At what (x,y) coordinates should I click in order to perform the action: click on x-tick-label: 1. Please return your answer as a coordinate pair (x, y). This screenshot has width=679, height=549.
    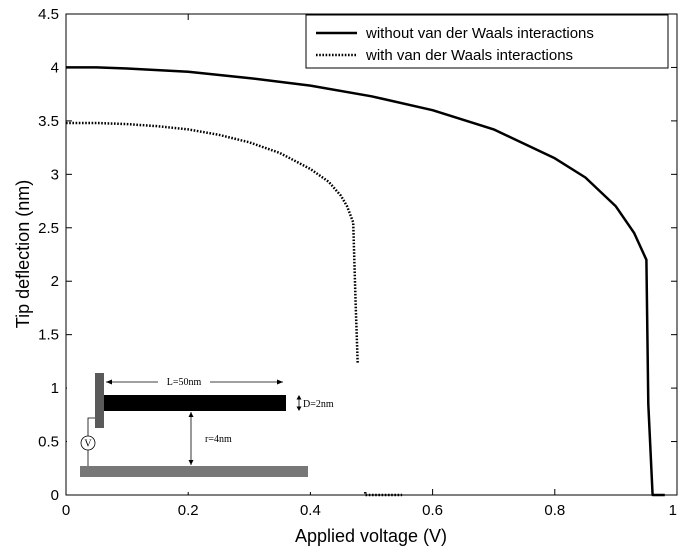
    Looking at the image, I should click on (673, 510).